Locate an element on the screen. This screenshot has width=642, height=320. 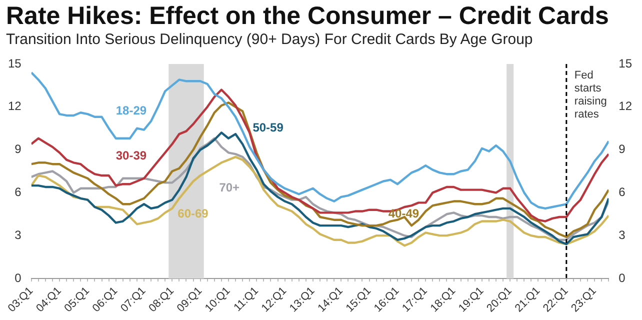
y-tick-label: 12 is located at coordinates (15, 106).